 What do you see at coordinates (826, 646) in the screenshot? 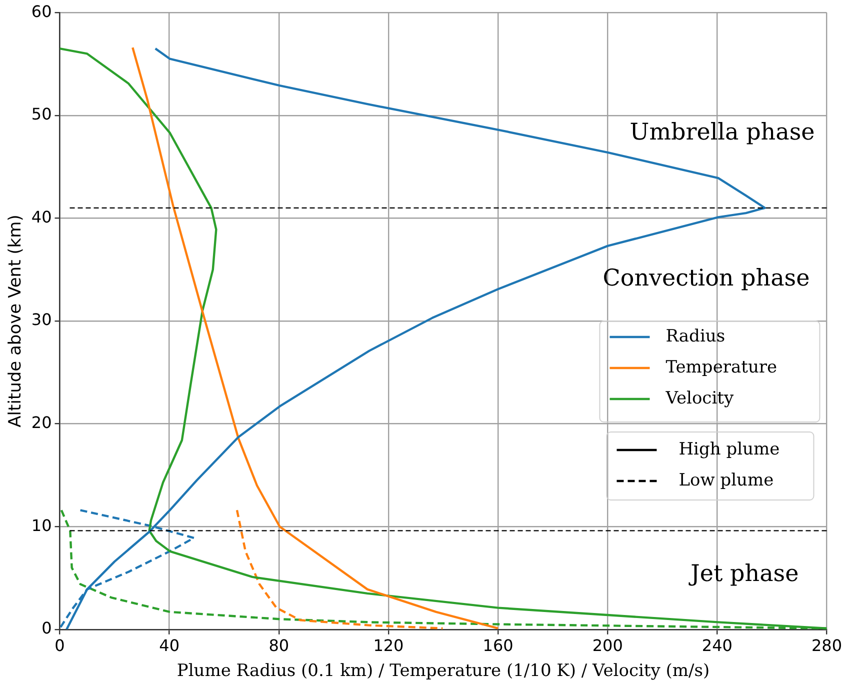
I see `x-tick-label: 280` at bounding box center [826, 646].